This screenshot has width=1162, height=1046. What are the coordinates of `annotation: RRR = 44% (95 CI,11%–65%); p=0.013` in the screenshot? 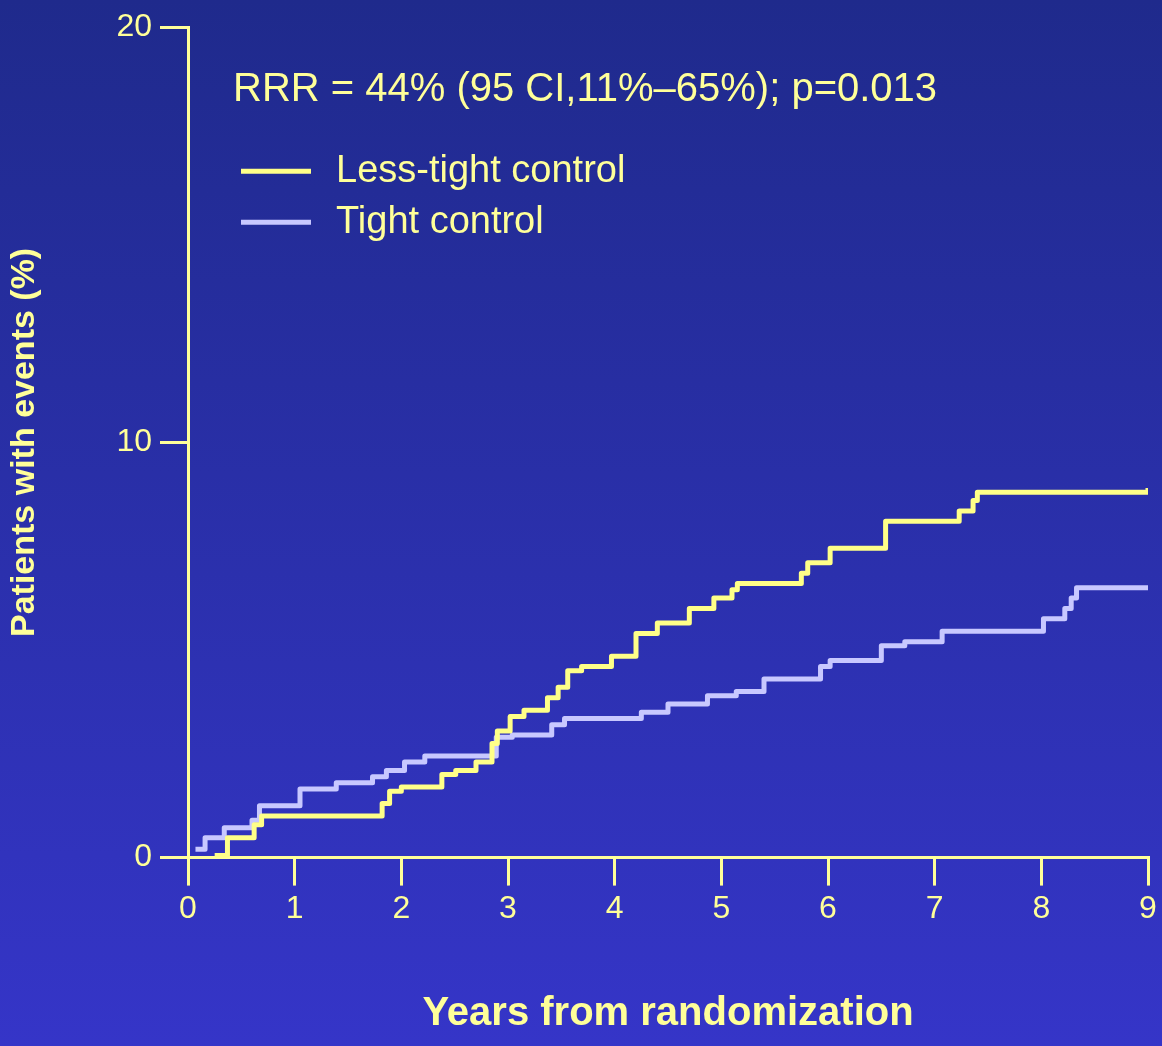 It's located at (585, 87).